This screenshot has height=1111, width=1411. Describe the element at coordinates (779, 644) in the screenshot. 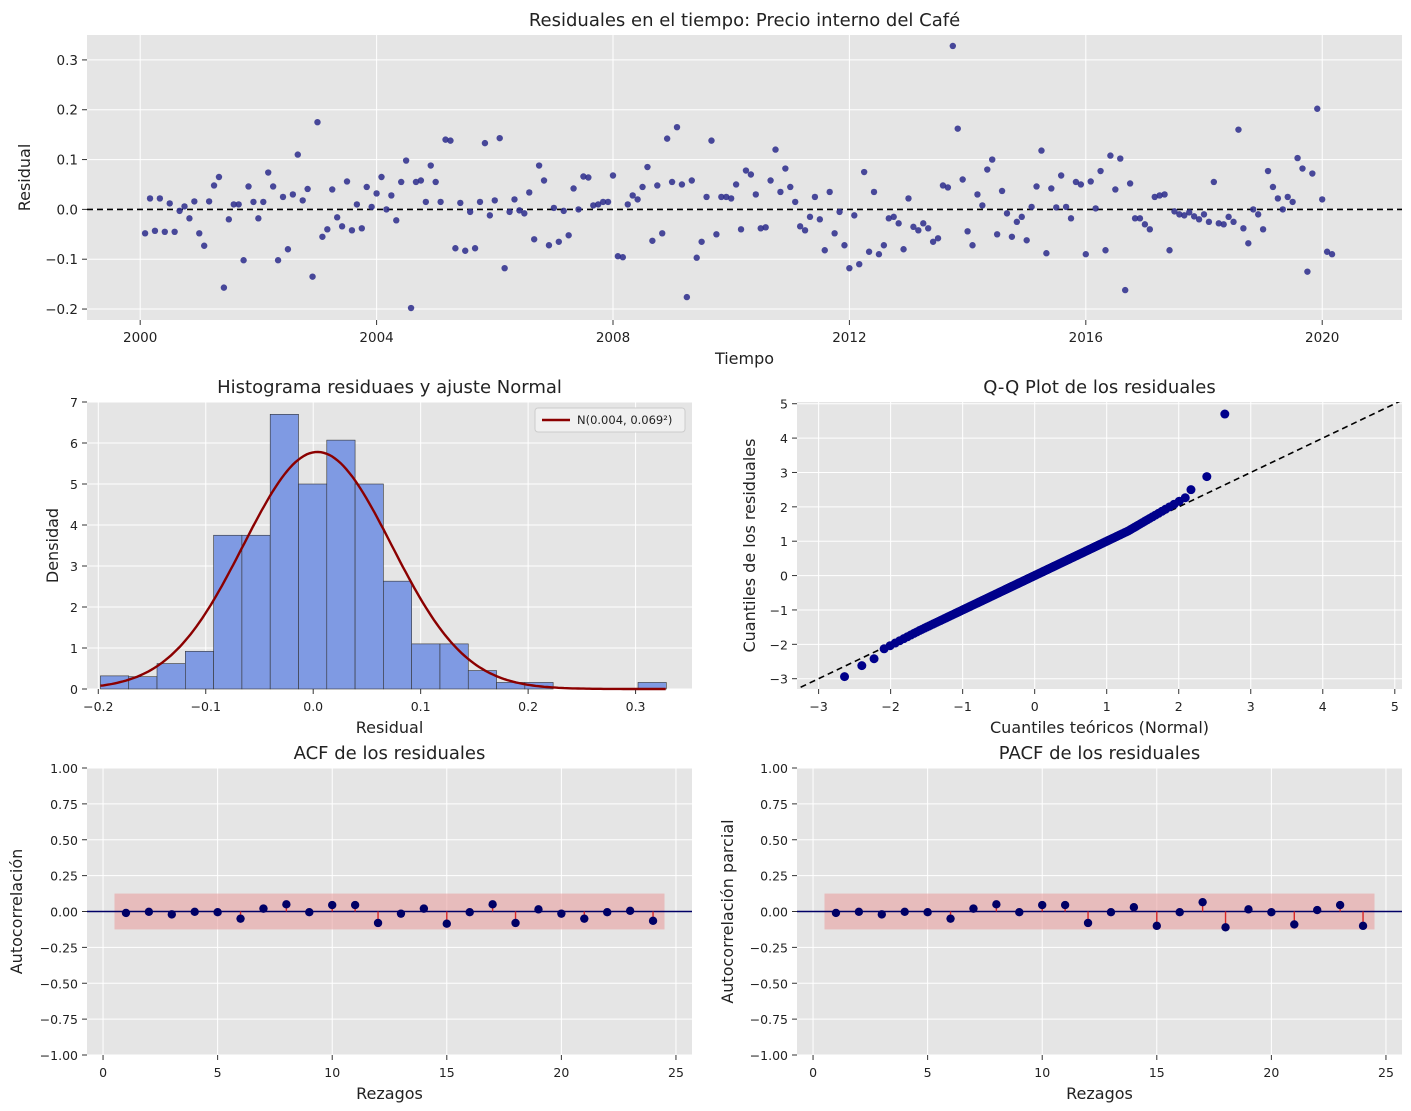

I see `y-tick-label: −2` at that location.